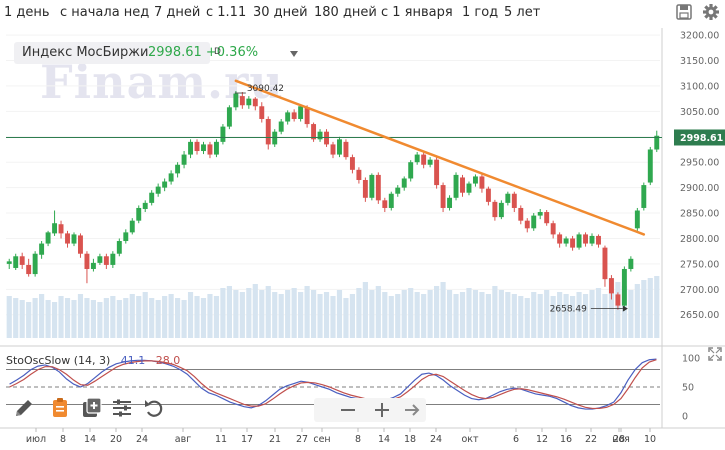  I want to click on last-price-tag, so click(699, 137).